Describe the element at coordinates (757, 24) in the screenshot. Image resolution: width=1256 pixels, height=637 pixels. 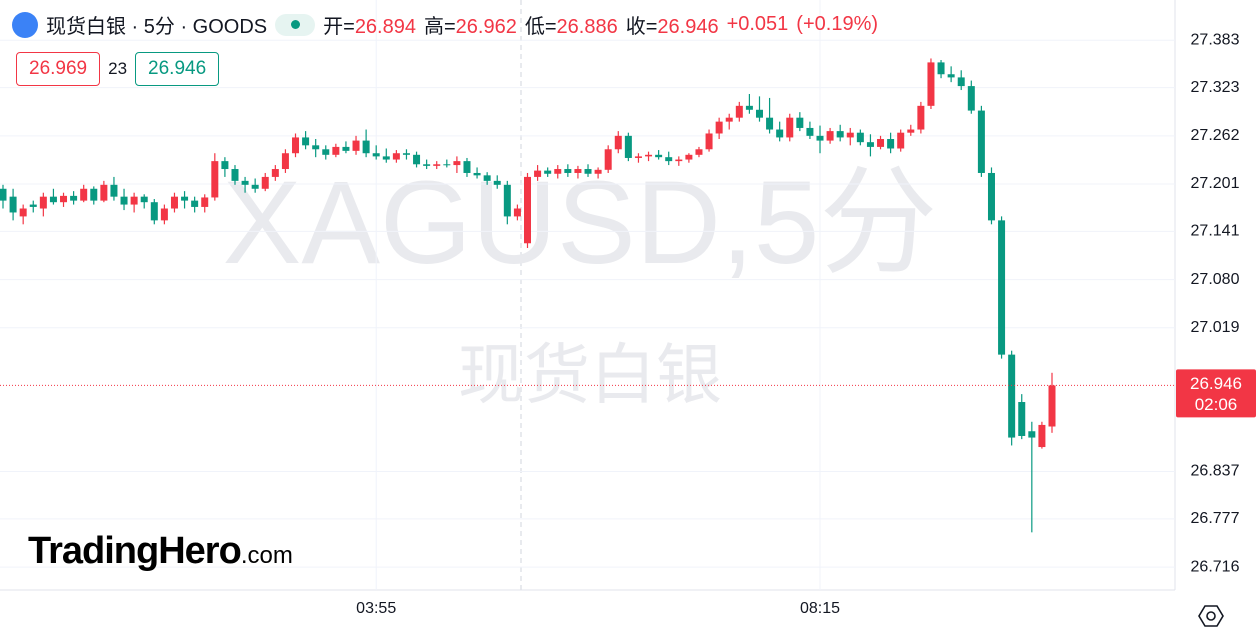
I see `change: +0.051` at that location.